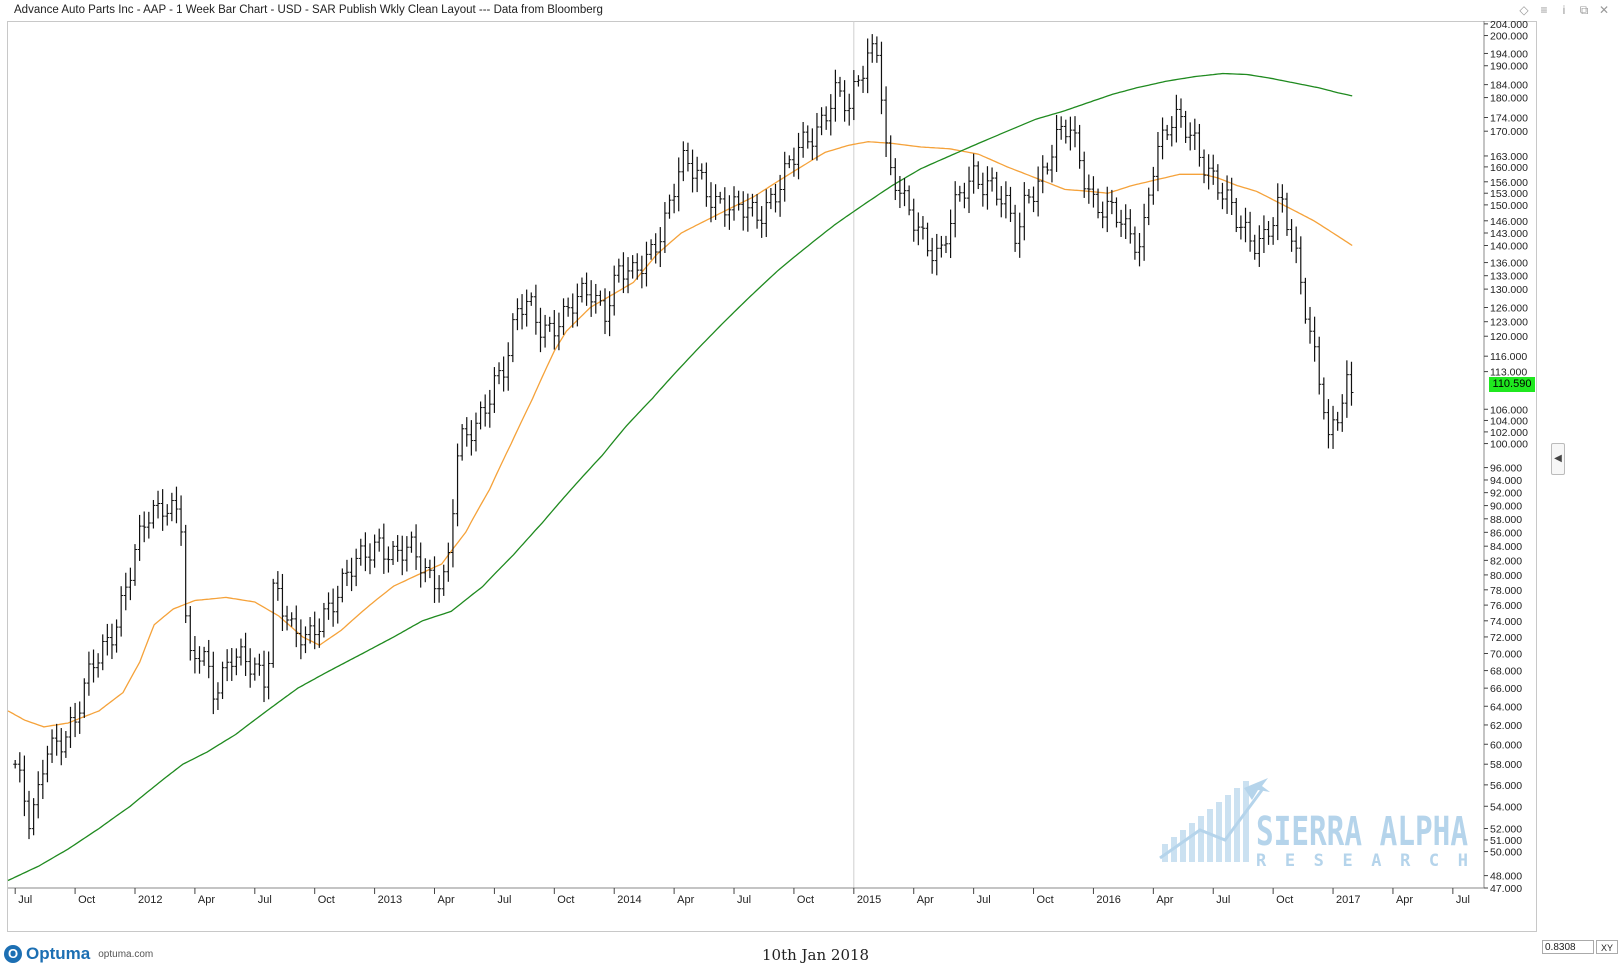 This screenshot has height=972, width=1620. What do you see at coordinates (1607, 947) in the screenshot?
I see `xy-toggle: XY` at bounding box center [1607, 947].